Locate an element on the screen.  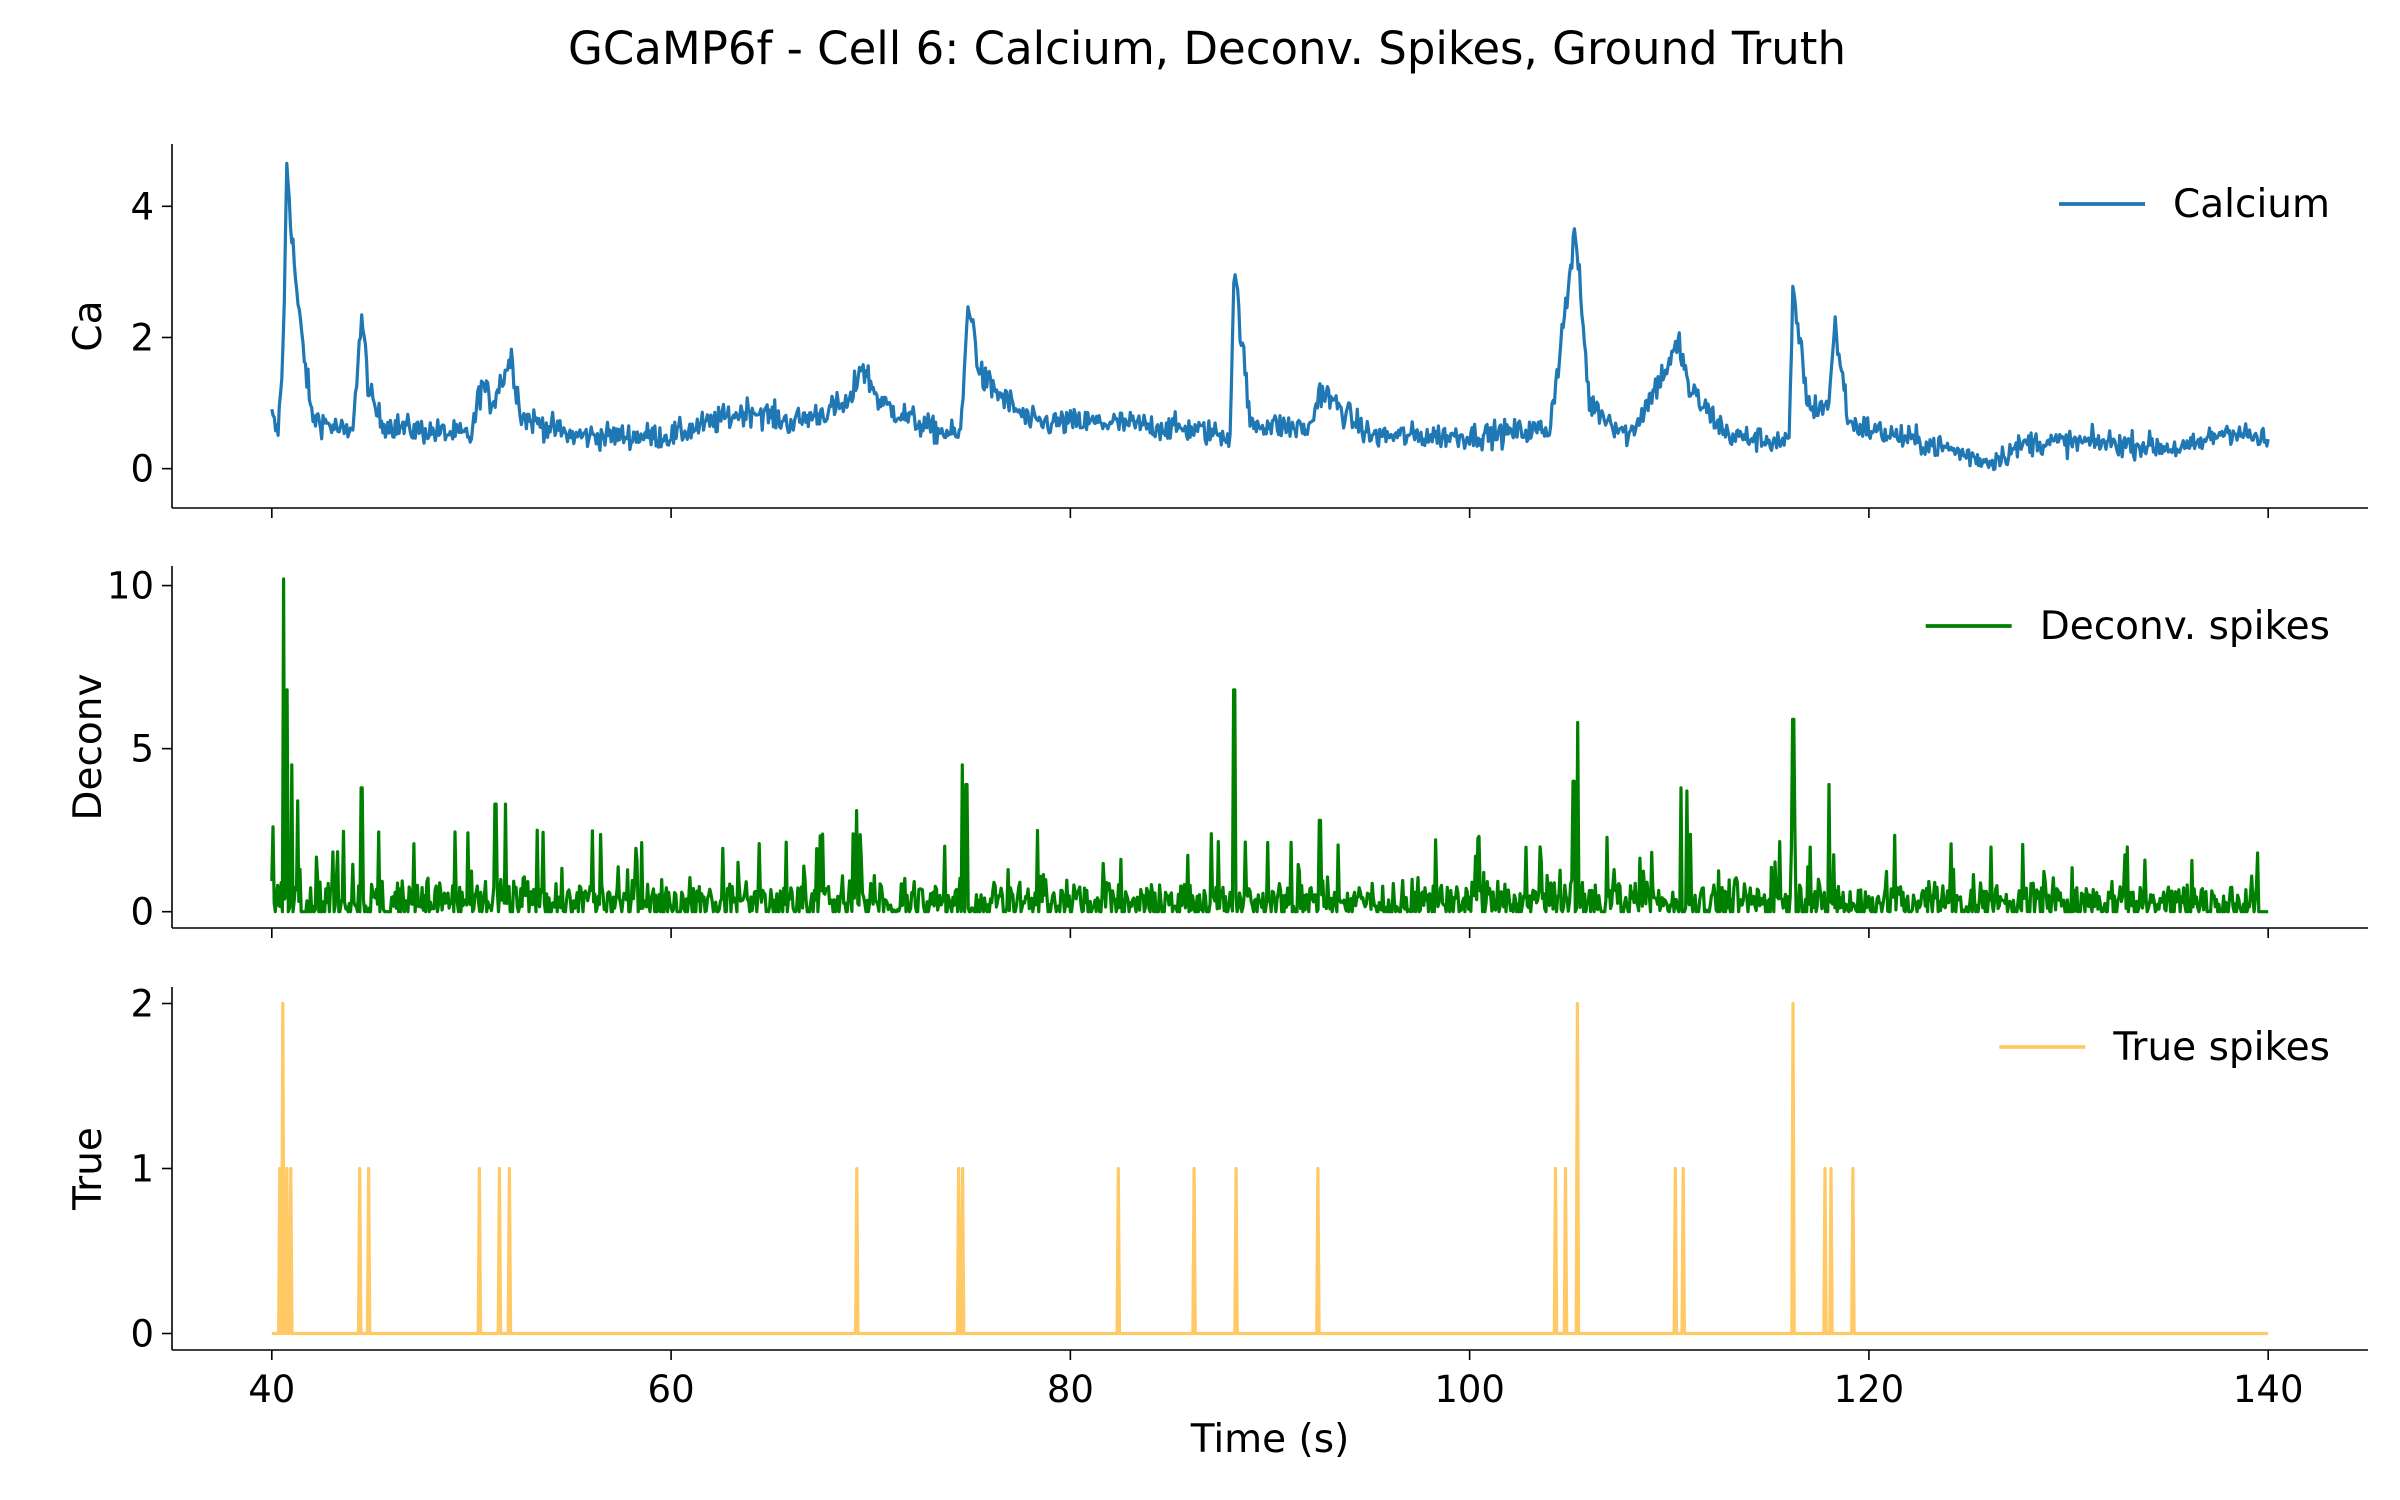
x-tick-label: 120 is located at coordinates (1869, 1389).